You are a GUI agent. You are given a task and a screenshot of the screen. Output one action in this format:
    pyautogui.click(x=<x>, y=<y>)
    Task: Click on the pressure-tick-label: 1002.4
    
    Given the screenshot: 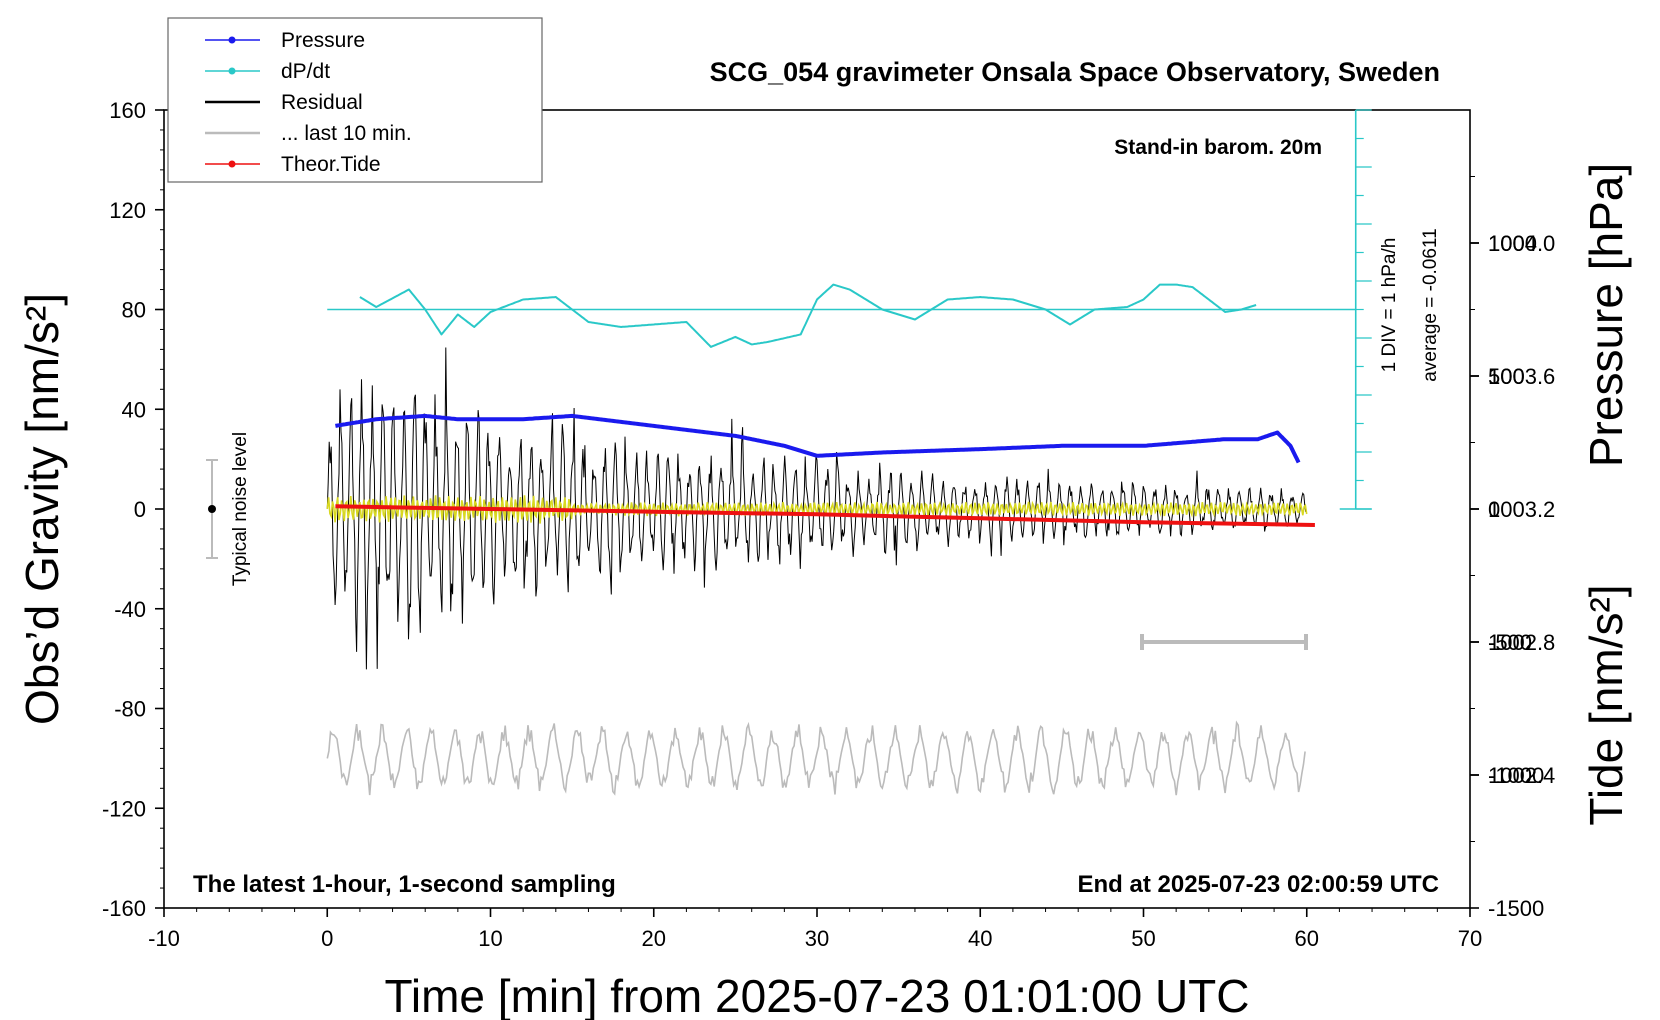 What is the action you would take?
    pyautogui.click(x=1521, y=775)
    